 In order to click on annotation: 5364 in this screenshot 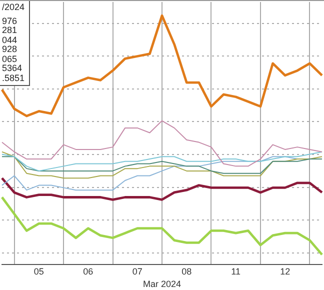, I will do `click(13, 68)`.